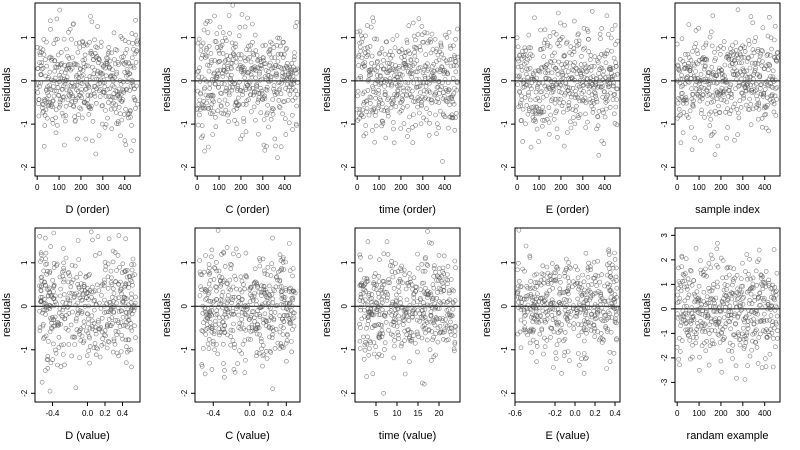  I want to click on x-tick-label: 0.0, so click(250, 413).